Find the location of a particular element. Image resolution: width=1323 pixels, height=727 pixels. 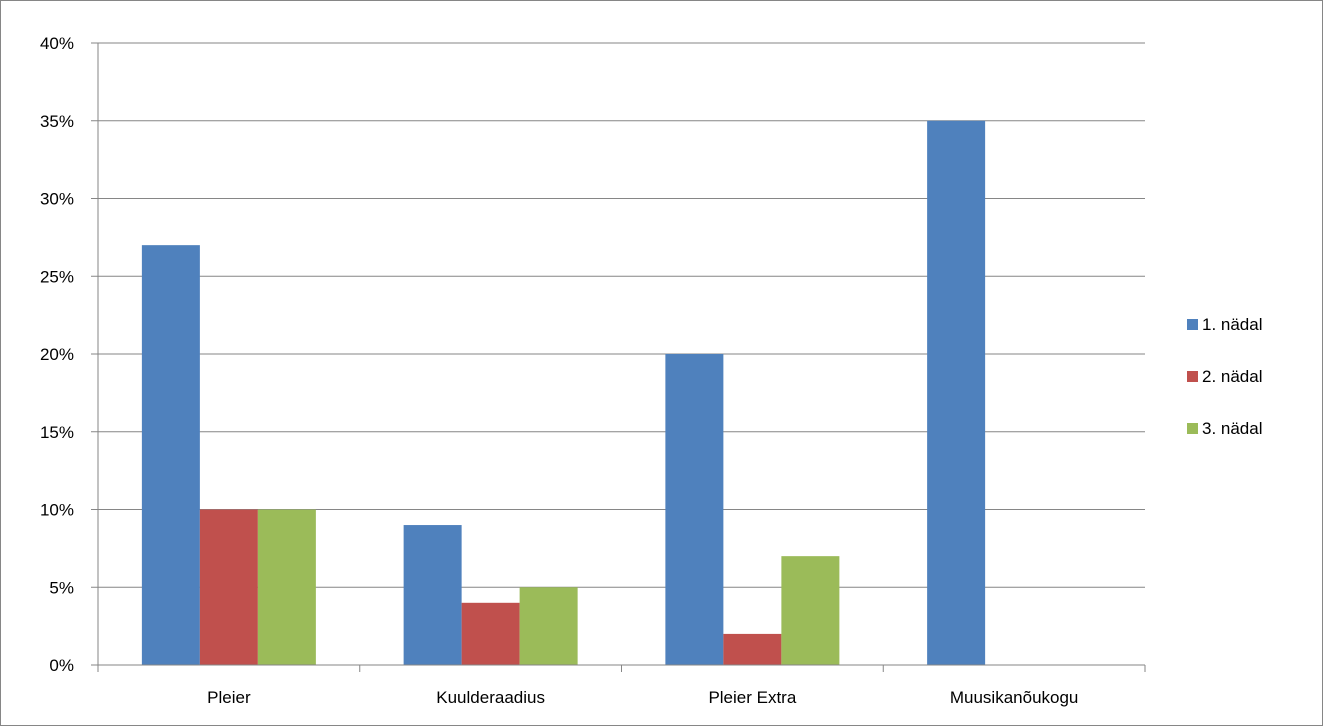

legend-label: 1. nädal is located at coordinates (1232, 324).